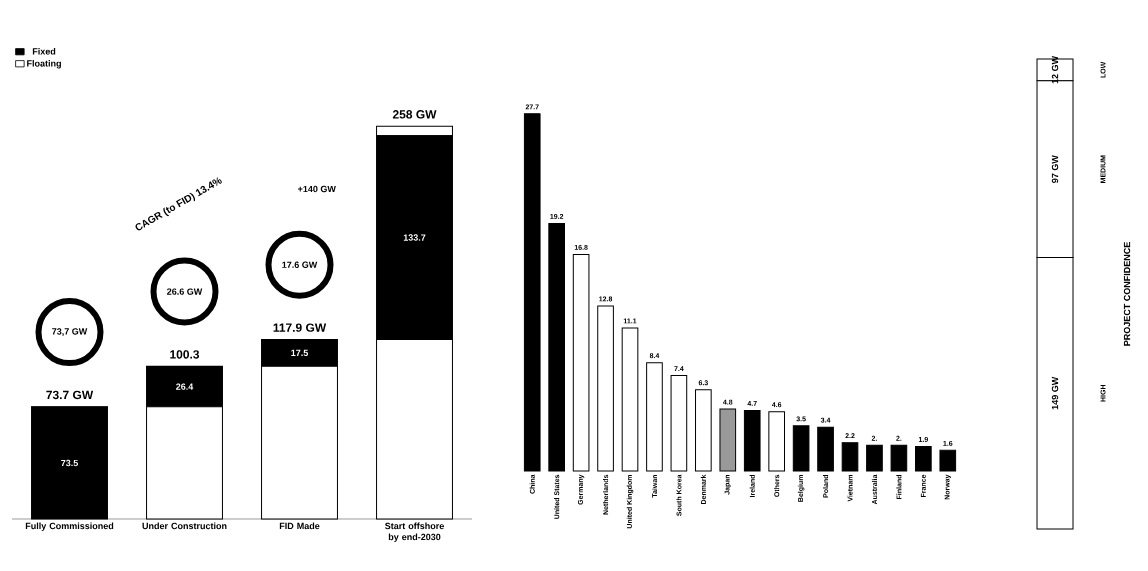  I want to click on data-label: 97 GW, so click(1055, 169).